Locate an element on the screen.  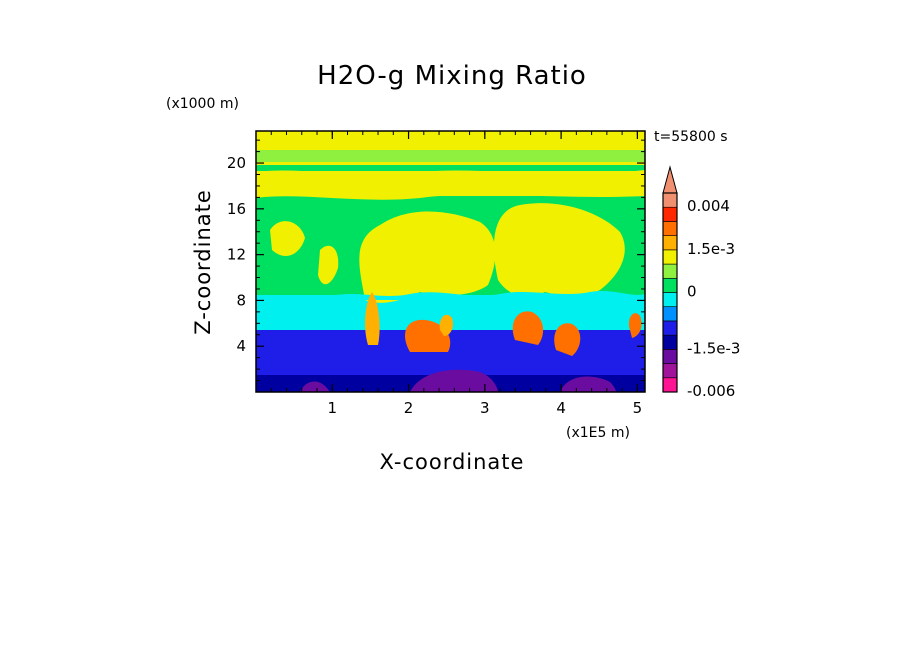
chart-title: H2O-g Mixing Ratio is located at coordinates (452, 76).